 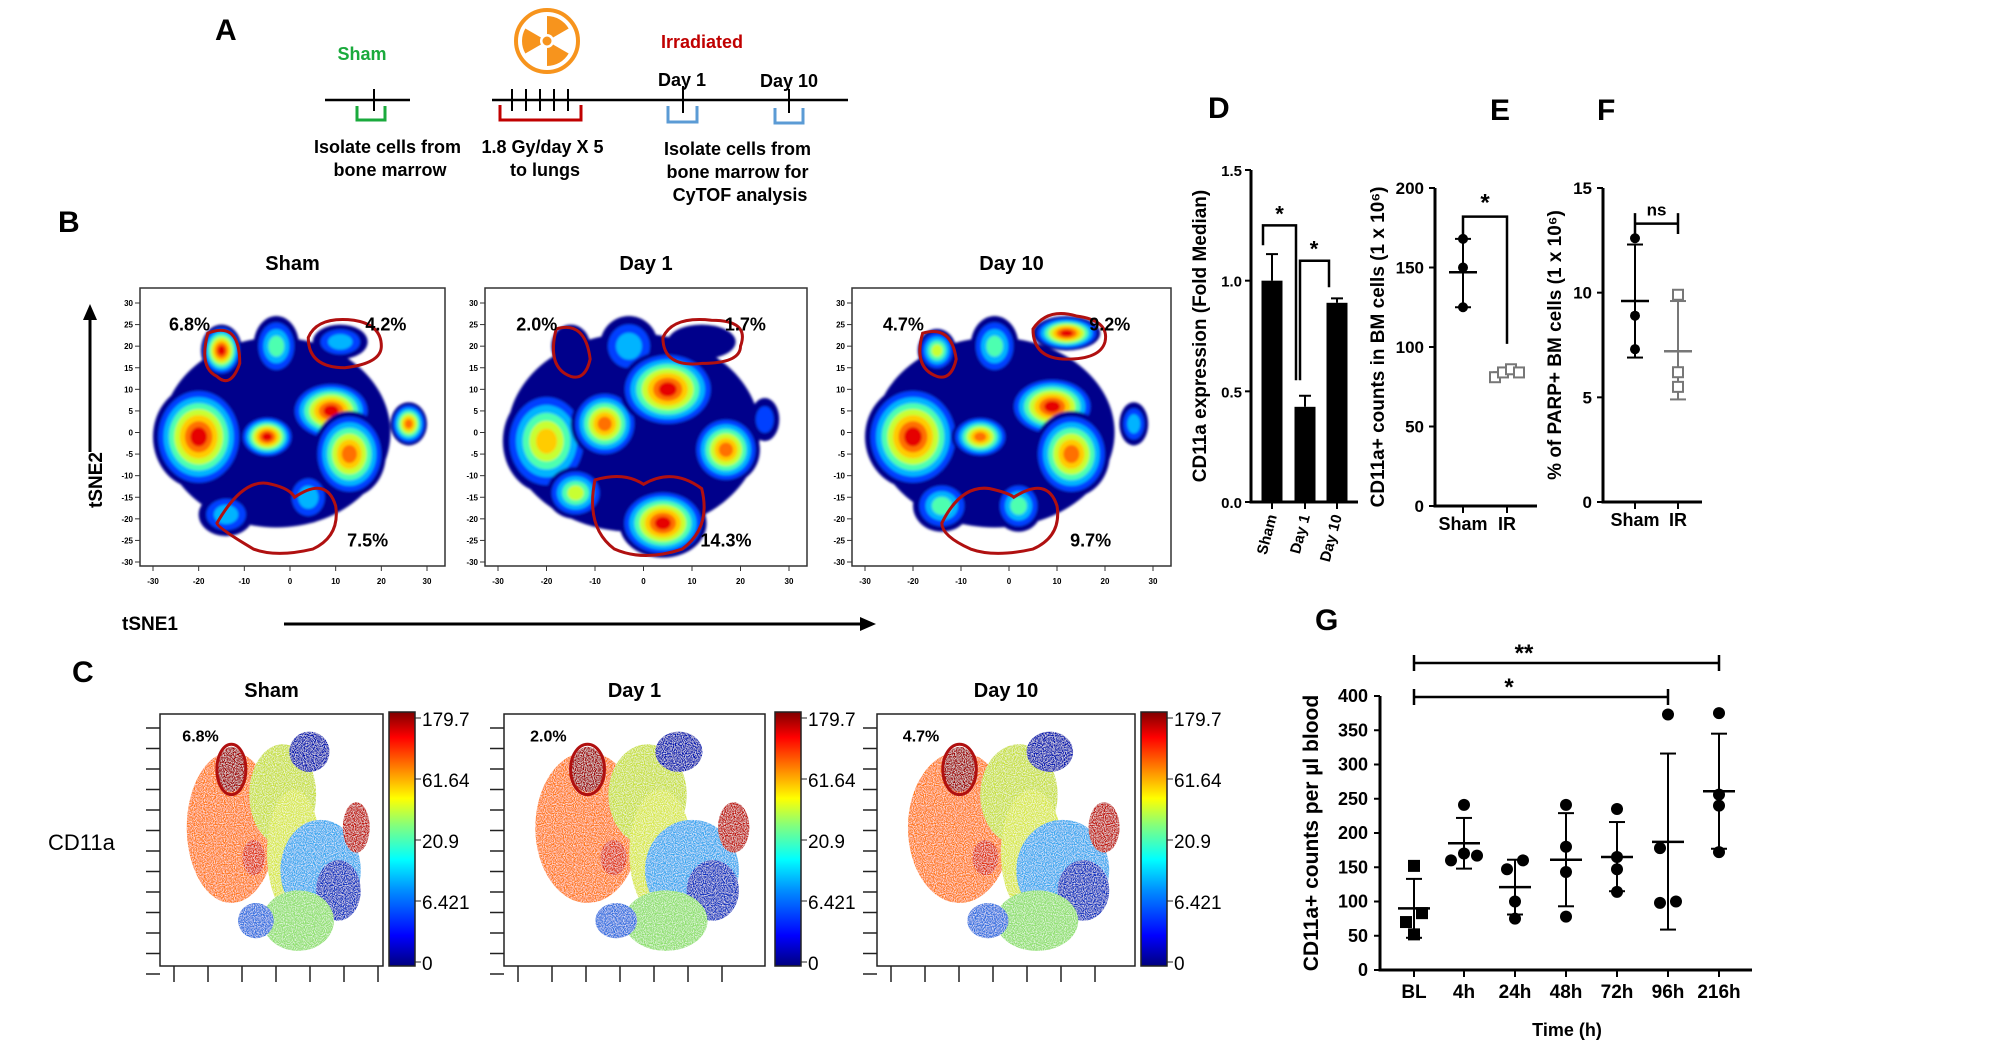 I want to click on gate-percentage: 2.0%, so click(x=548, y=737).